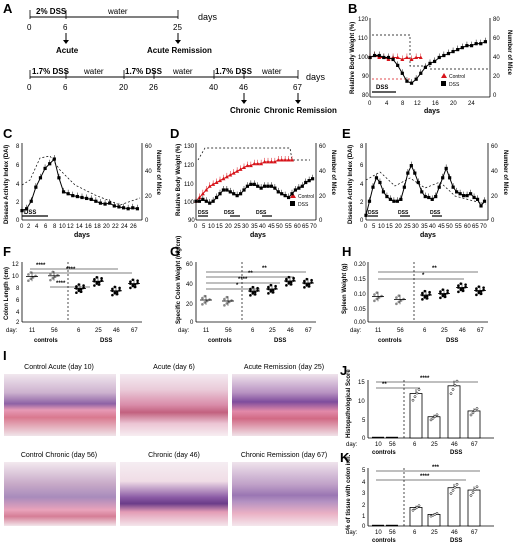 This screenshot has width=514, height=550. I want to click on d-y2label: Number of Mice, so click(333, 173).